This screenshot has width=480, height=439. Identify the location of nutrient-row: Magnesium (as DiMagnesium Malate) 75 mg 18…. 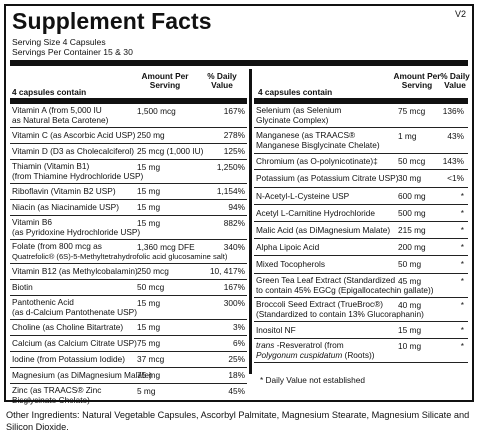
(128, 376).